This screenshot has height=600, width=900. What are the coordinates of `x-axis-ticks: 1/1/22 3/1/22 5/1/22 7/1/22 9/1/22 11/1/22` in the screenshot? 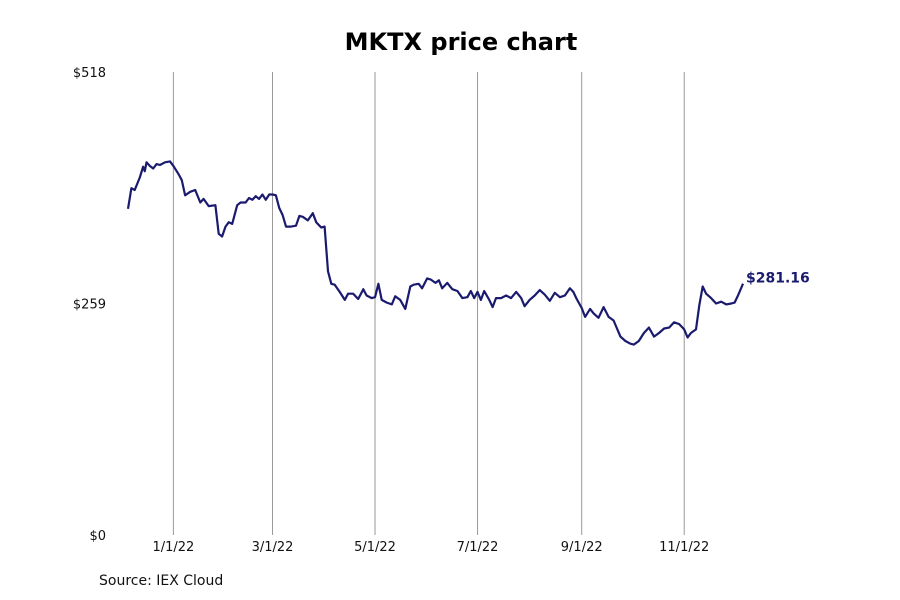 It's located at (430, 547).